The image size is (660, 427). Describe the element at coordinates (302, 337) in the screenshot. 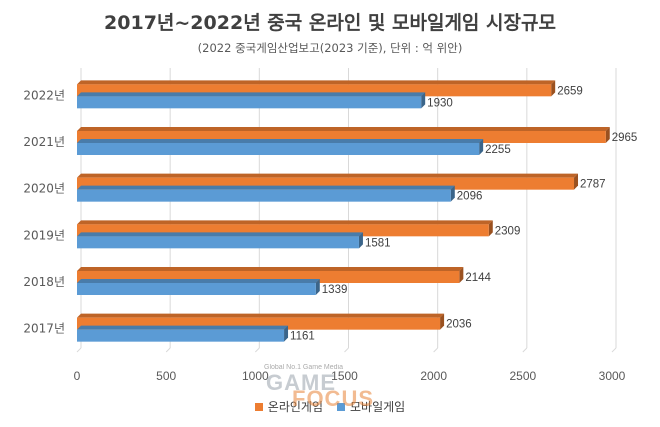

I see `data-label: 1161` at that location.